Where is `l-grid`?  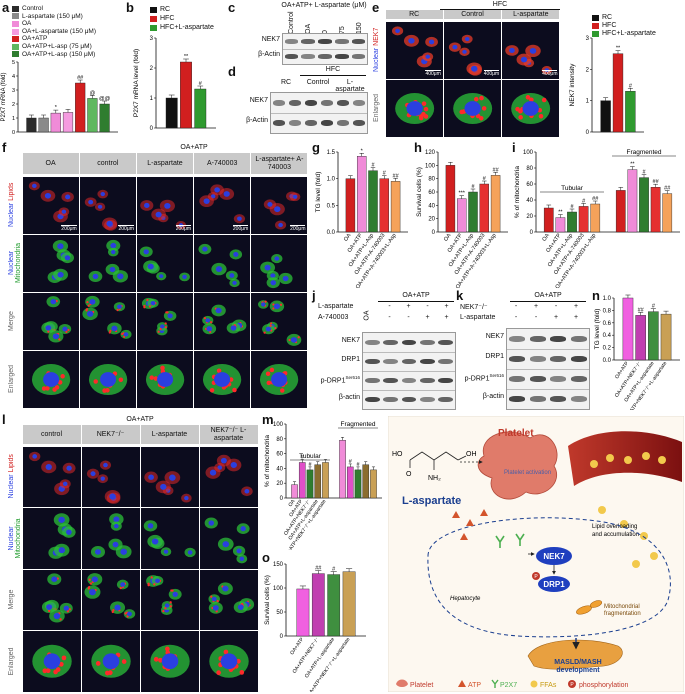
l-grid is located at coordinates (140, 569).